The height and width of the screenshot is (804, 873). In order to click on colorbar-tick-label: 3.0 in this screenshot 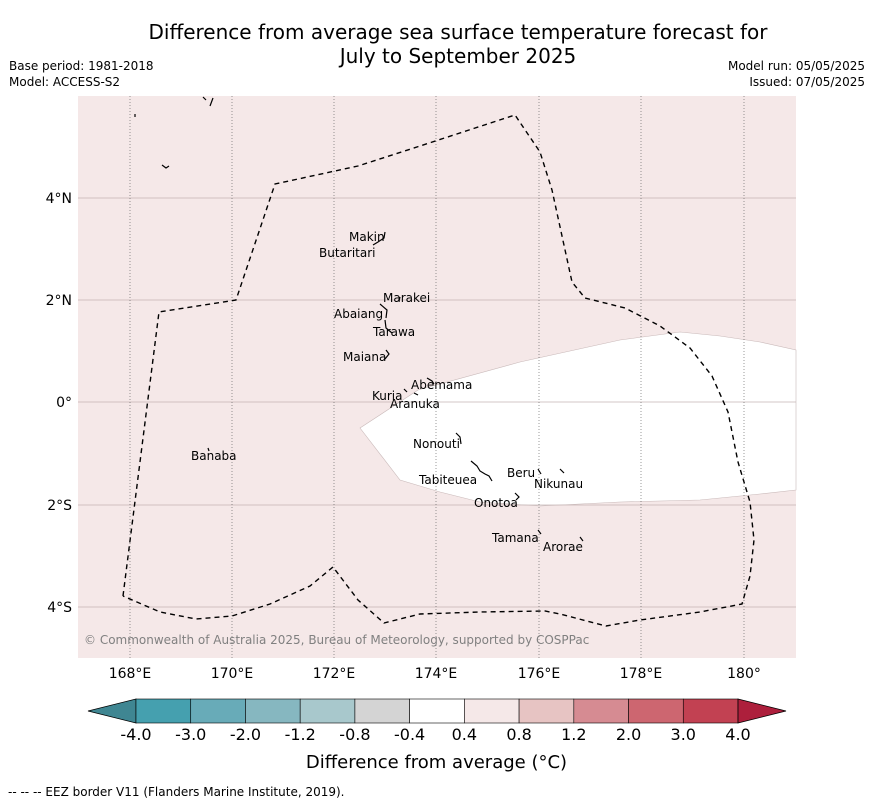, I will do `click(683, 734)`.